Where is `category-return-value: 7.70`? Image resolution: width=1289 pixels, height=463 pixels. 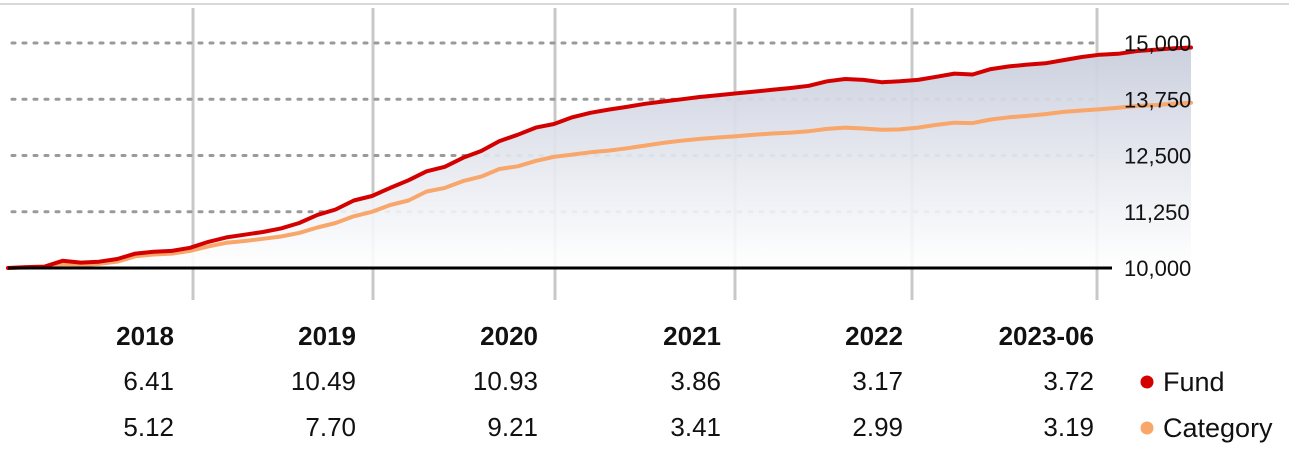
category-return-value: 7.70 is located at coordinates (330, 427).